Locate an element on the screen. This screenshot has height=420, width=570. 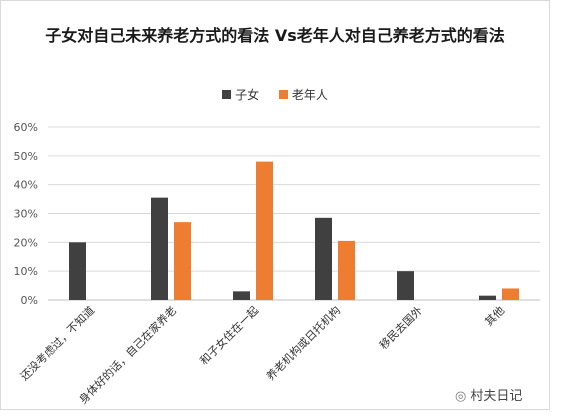
legend-item-elderly: 老年人 is located at coordinates (303, 94).